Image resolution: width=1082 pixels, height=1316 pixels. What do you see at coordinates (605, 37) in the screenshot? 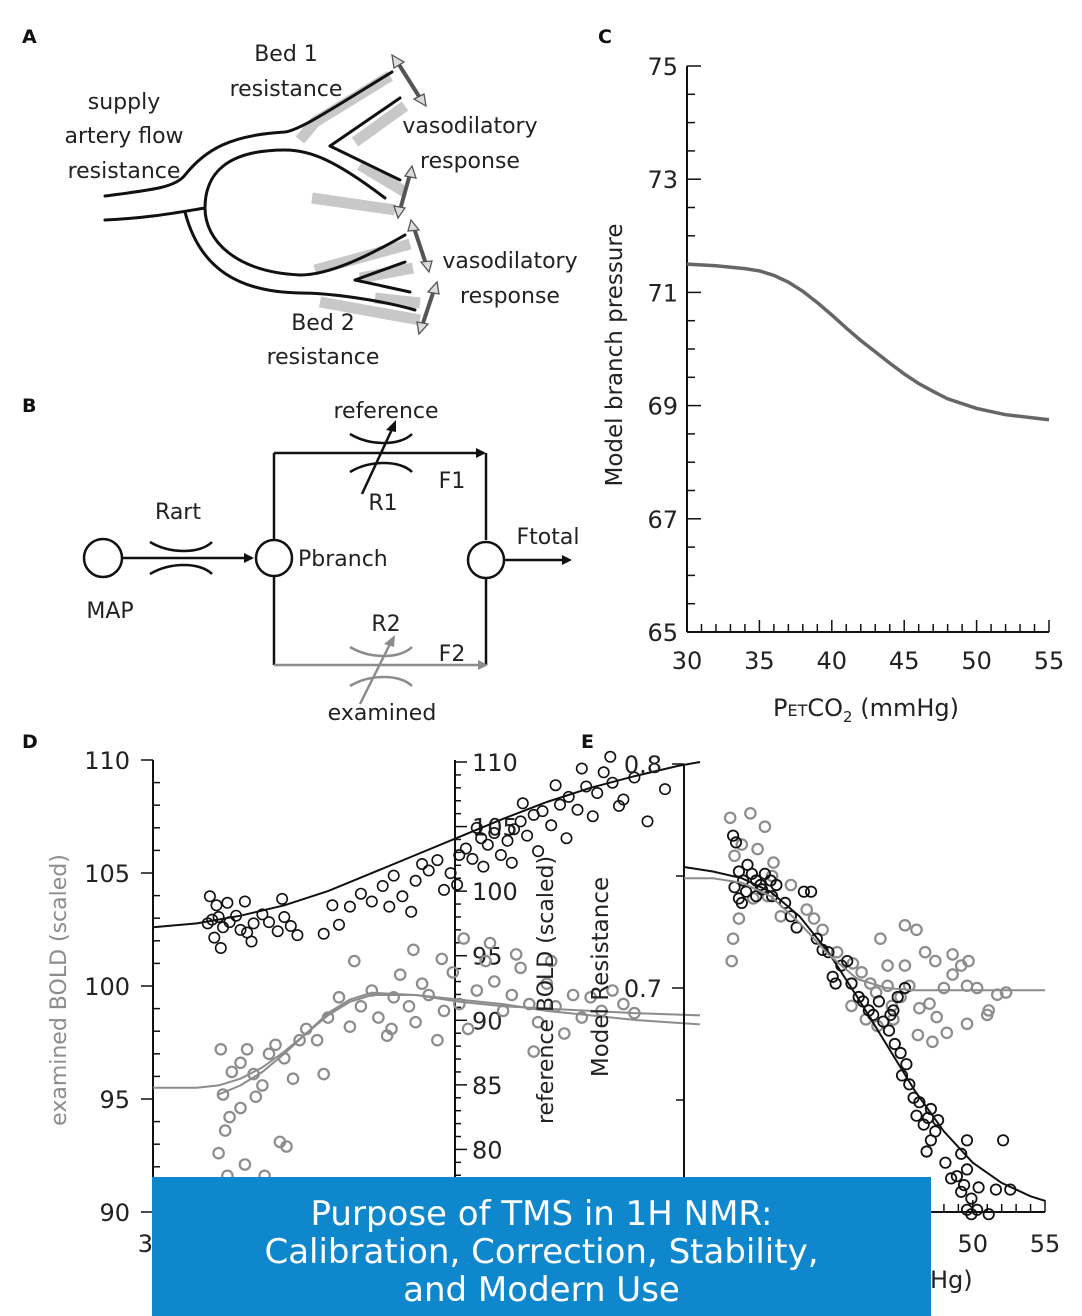
I see `panel-letter-c: C` at bounding box center [605, 37].